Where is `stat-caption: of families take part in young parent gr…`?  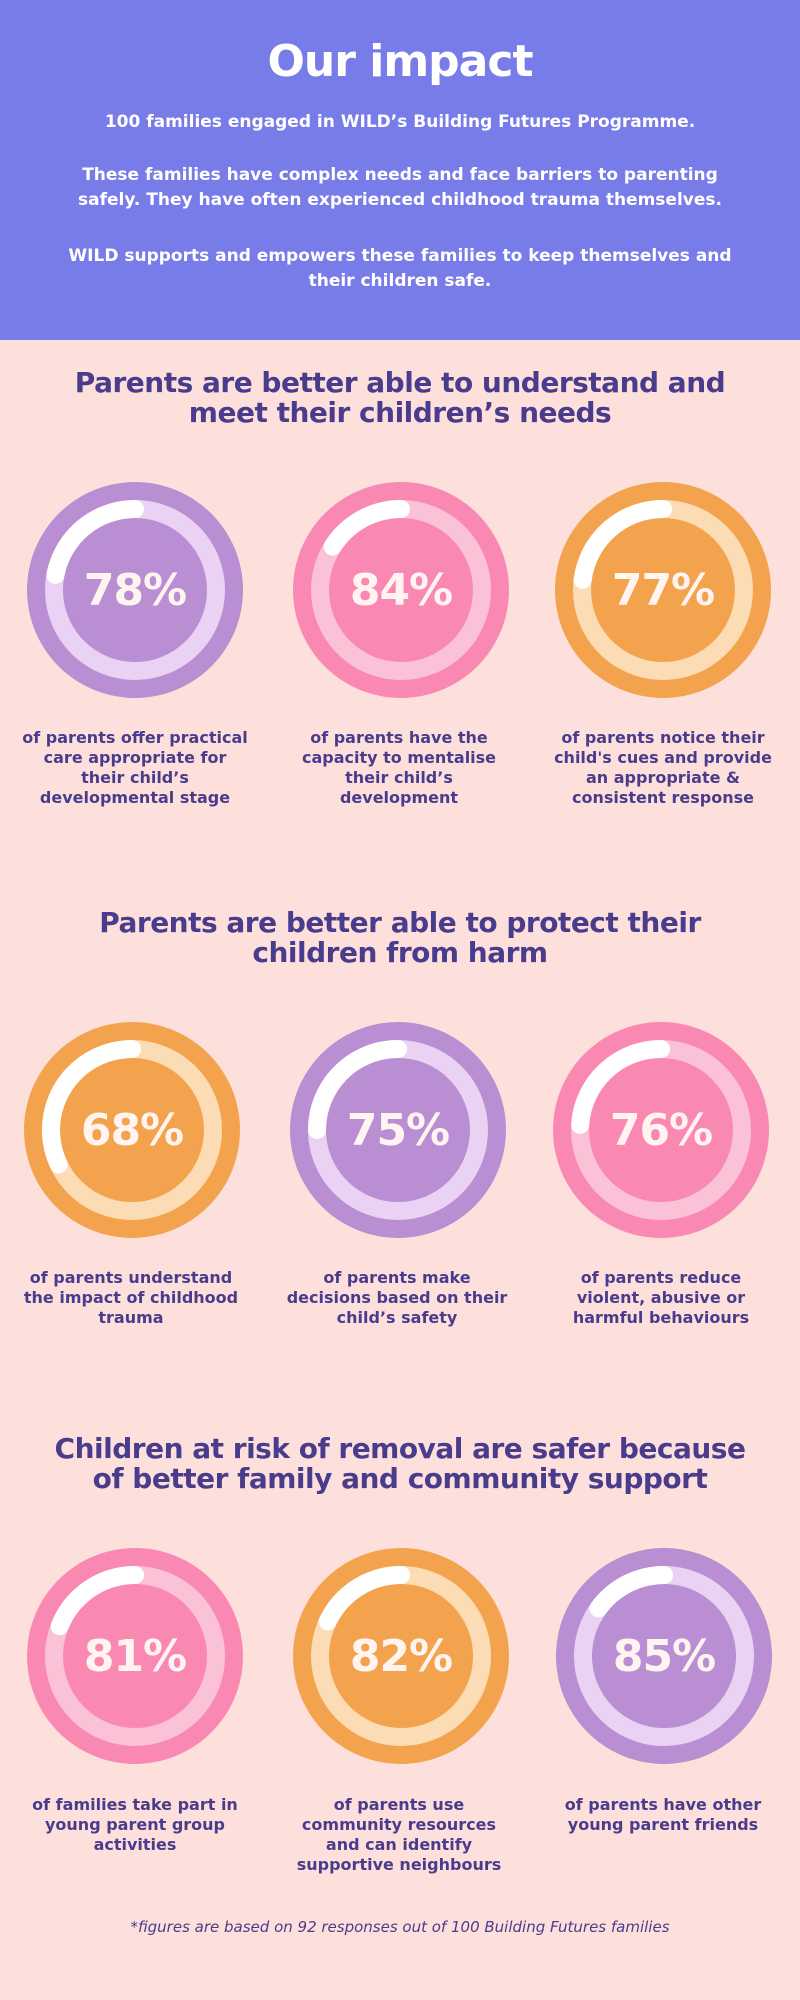
stat-caption: of families take part in young parent gr… is located at coordinates (135, 1824).